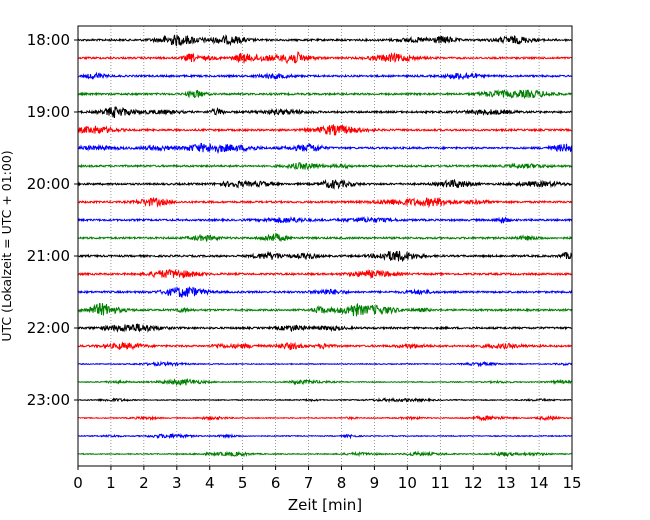  What do you see at coordinates (48, 112) in the screenshot?
I see `y-tick-label: 19:00` at bounding box center [48, 112].